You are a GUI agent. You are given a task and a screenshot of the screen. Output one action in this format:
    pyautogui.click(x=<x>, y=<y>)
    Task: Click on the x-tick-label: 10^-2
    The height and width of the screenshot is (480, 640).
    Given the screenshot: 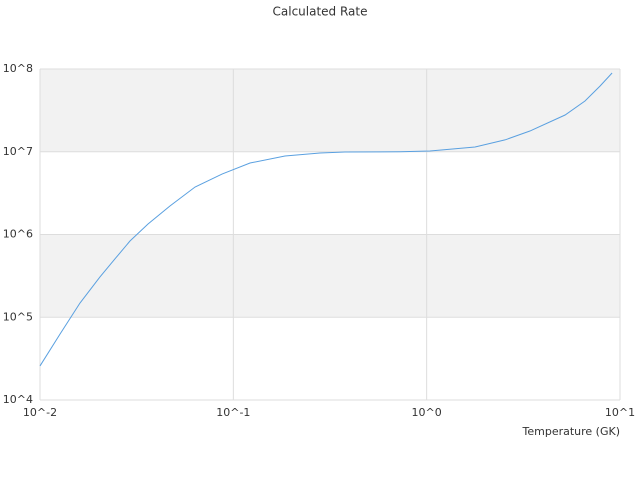 What is the action you would take?
    pyautogui.click(x=40, y=412)
    